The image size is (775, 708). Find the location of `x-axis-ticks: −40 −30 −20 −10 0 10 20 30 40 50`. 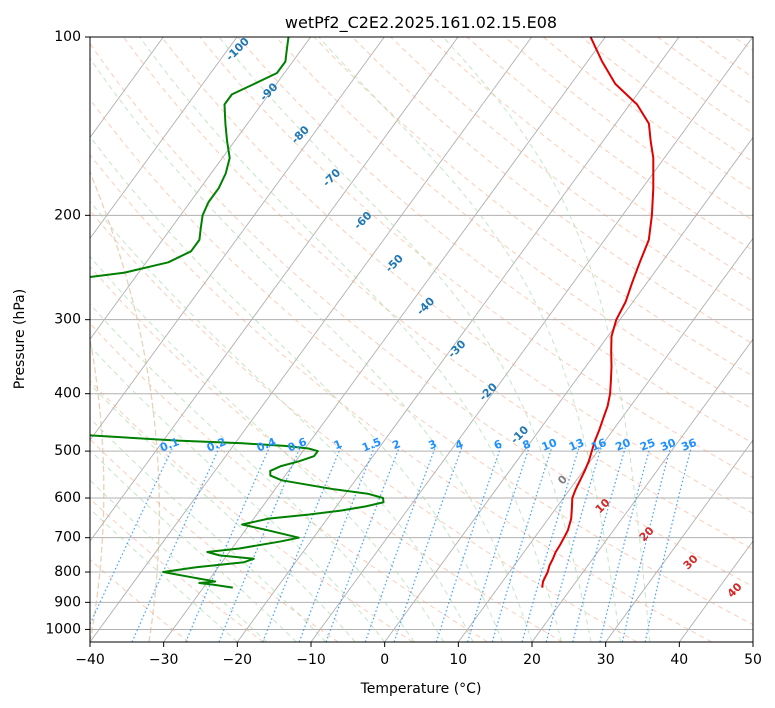

x-axis-ticks: −40 −30 −20 −10 0 10 20 30 40 50 is located at coordinates (418, 655).